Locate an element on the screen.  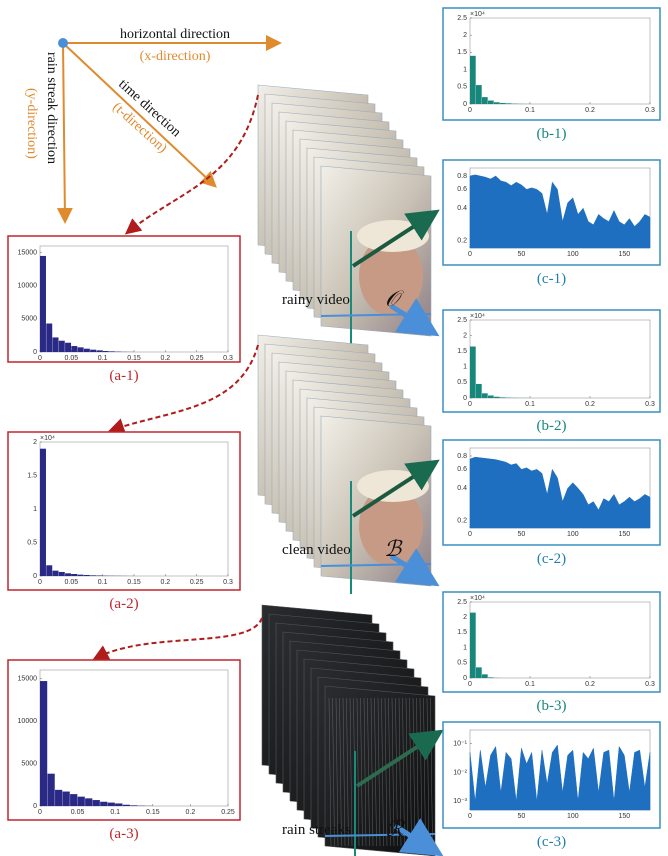
t-arrow is located at coordinates (139, 115).